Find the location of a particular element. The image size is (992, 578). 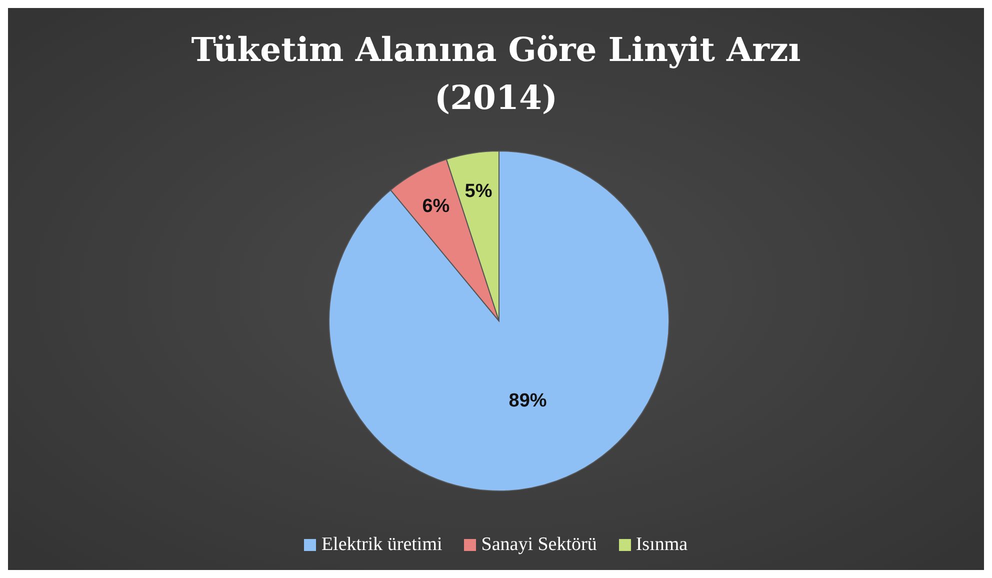

data-label: 5% is located at coordinates (478, 191).